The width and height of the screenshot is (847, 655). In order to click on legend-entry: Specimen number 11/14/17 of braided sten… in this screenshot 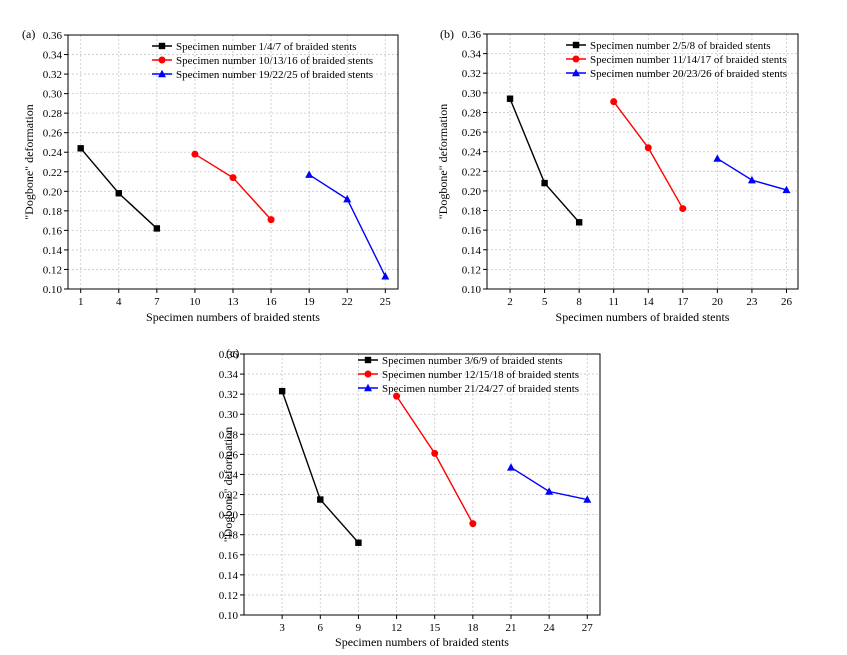, I will do `click(688, 60)`.